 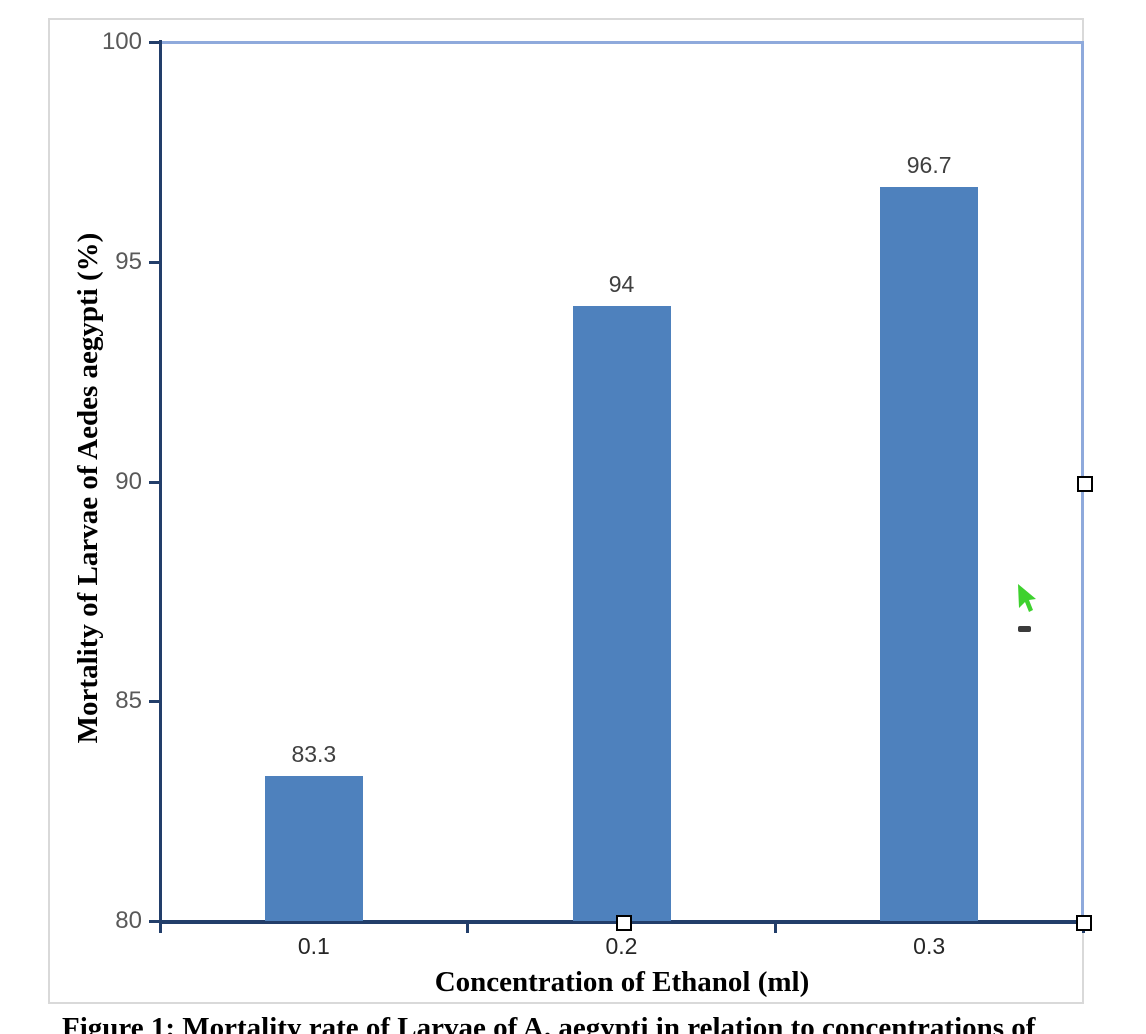 I want to click on data-label: 94, so click(x=621, y=283).